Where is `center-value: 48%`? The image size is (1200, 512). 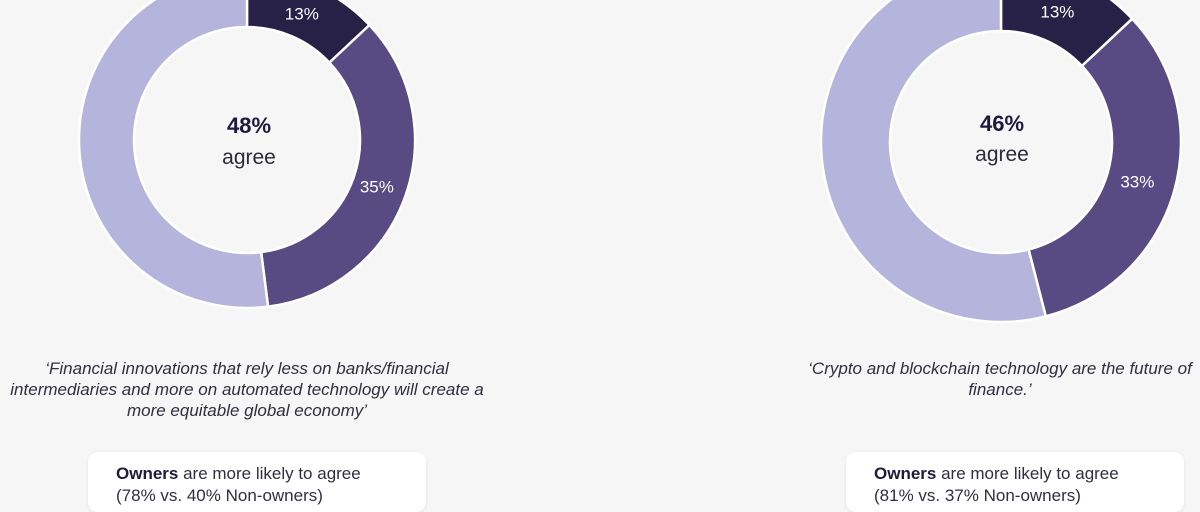
center-value: 48% is located at coordinates (249, 125).